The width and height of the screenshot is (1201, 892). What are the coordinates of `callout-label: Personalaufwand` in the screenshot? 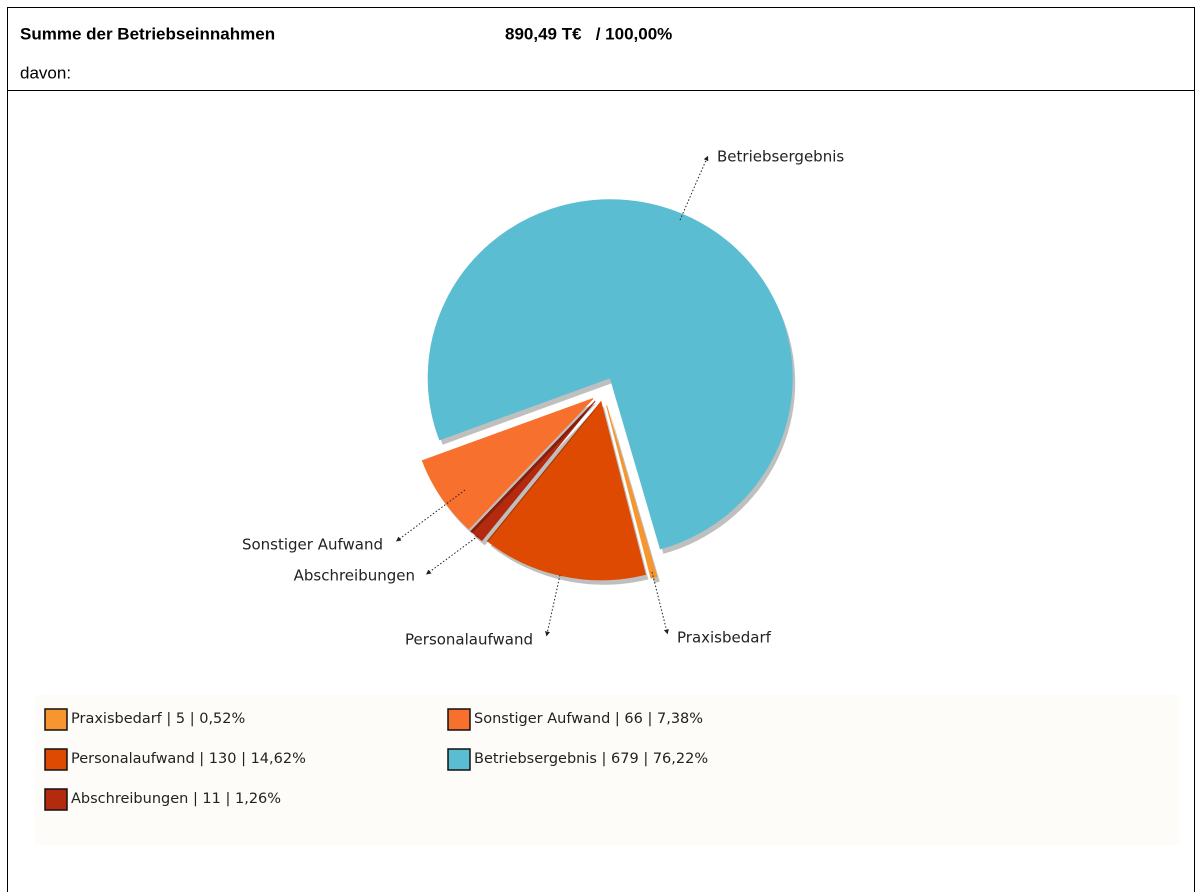 It's located at (469, 640).